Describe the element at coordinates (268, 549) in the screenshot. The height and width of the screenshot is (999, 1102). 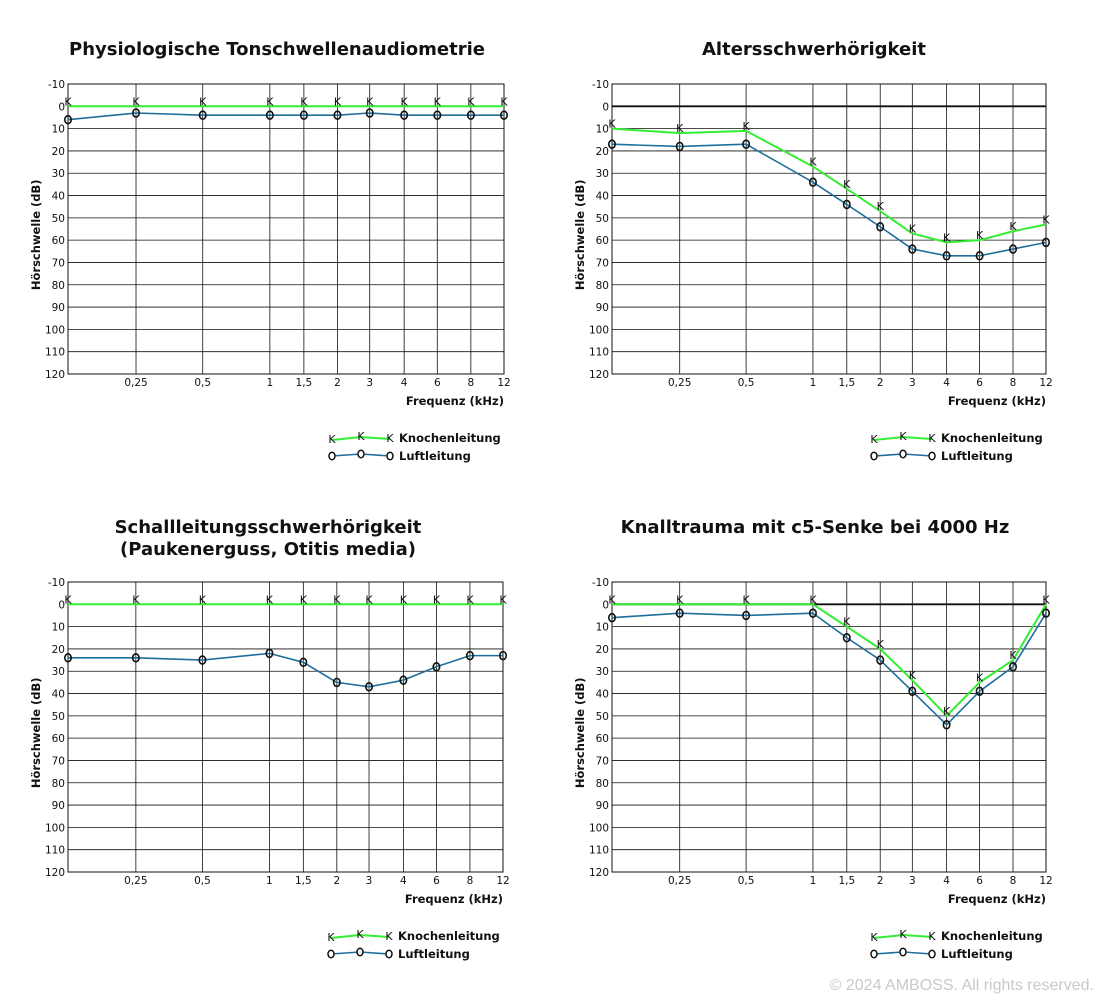
I see `chart-title: (Paukenerguss, Otitis media)` at that location.